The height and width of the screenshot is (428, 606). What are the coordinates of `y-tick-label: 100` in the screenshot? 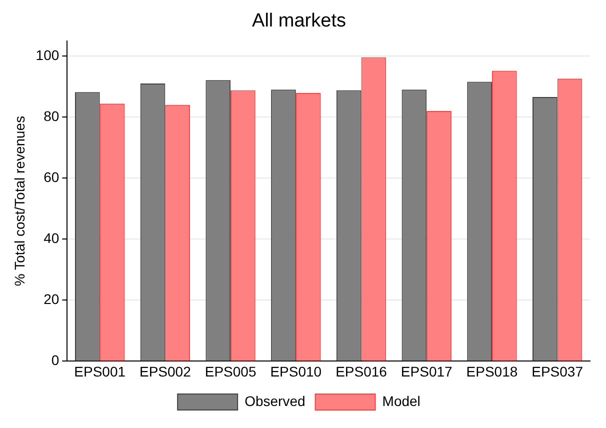 It's located at (48, 54).